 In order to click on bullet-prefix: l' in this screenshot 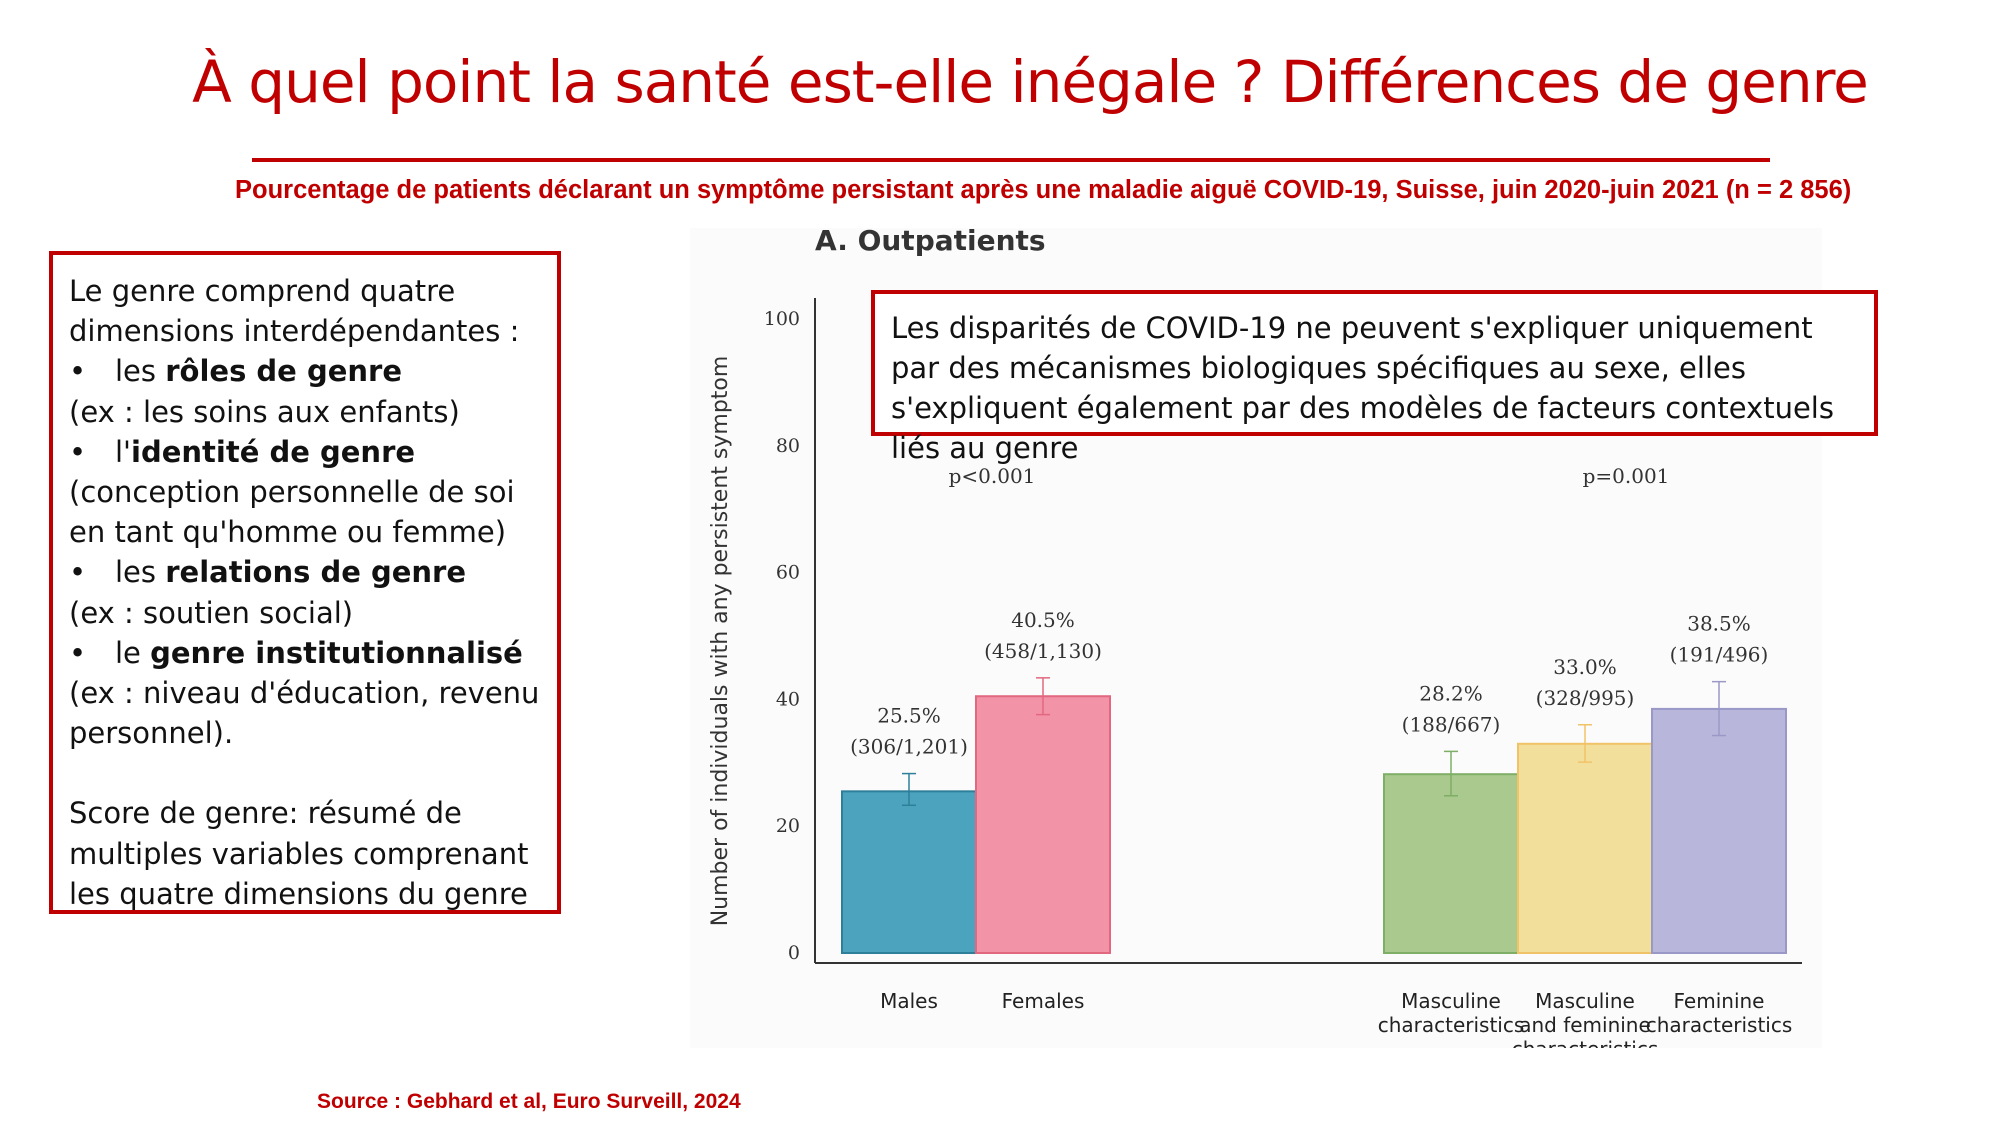, I will do `click(123, 451)`.